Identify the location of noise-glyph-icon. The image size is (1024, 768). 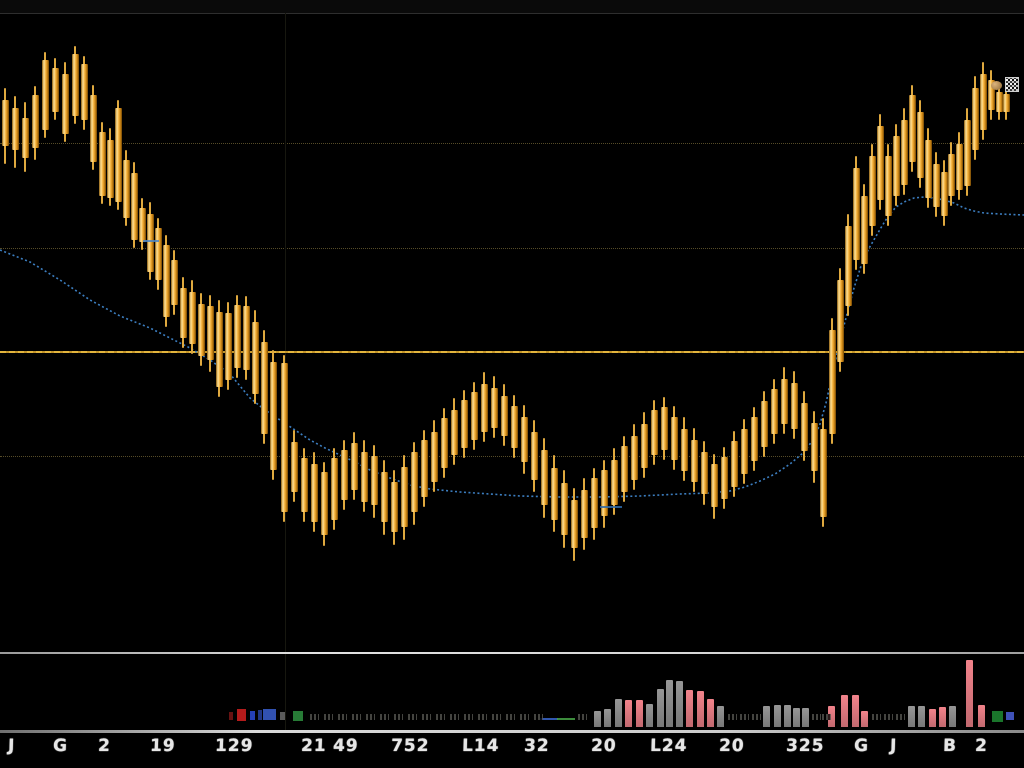
(1012, 84).